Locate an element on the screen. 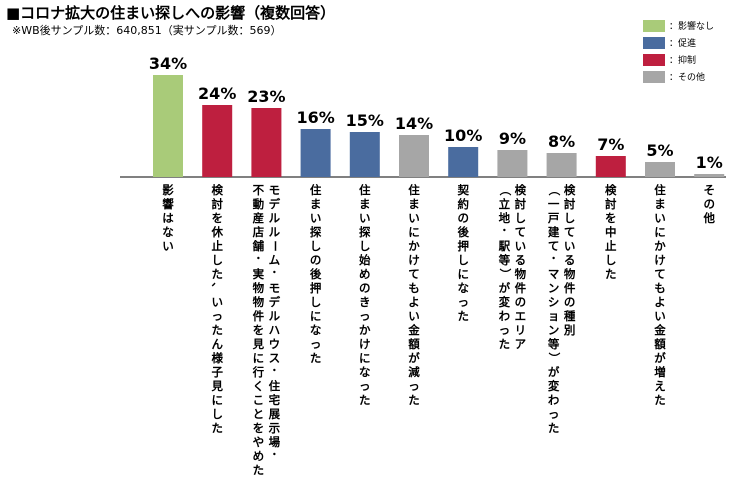  data-label: 1% is located at coordinates (709, 162).